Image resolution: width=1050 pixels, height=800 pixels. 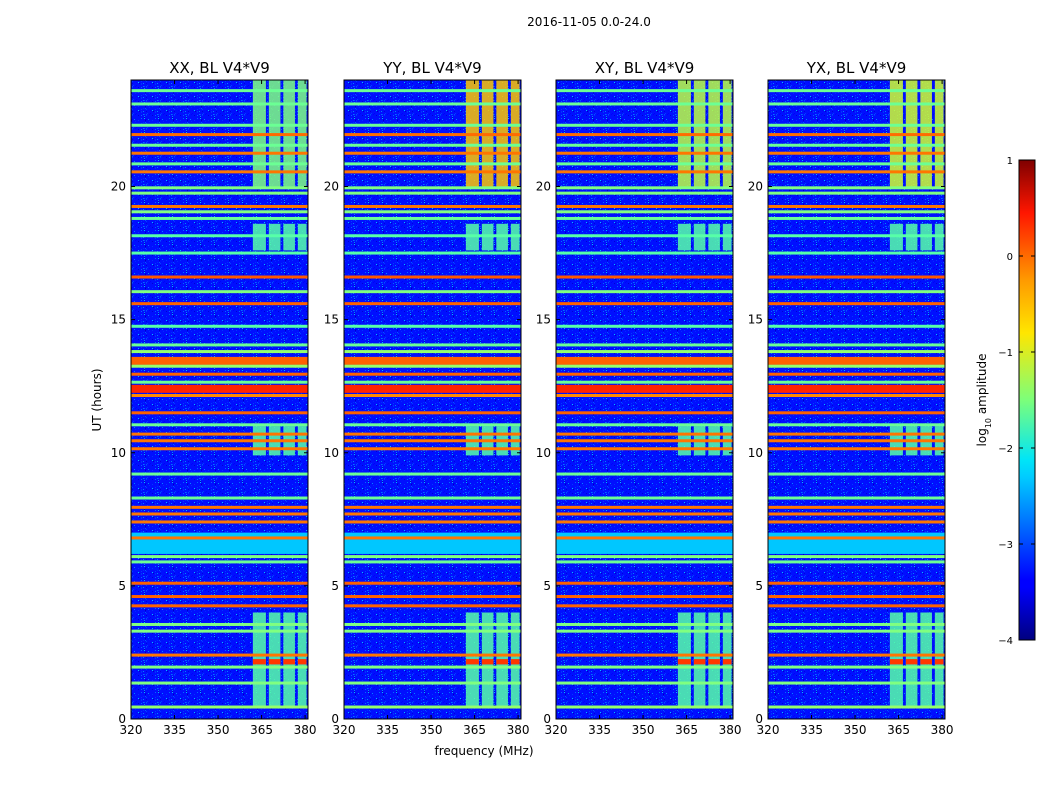 I want to click on colorbar: log10 amplitude 10−1−2−3−4, so click(x=1005, y=401).